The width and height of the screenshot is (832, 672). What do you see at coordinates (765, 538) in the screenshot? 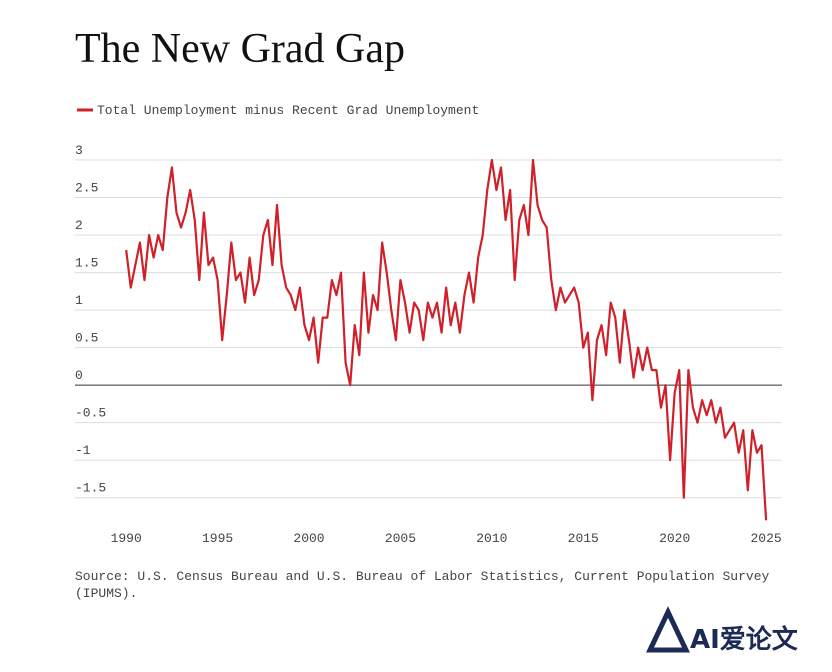
I see `x-tick-label: 2025` at bounding box center [765, 538].